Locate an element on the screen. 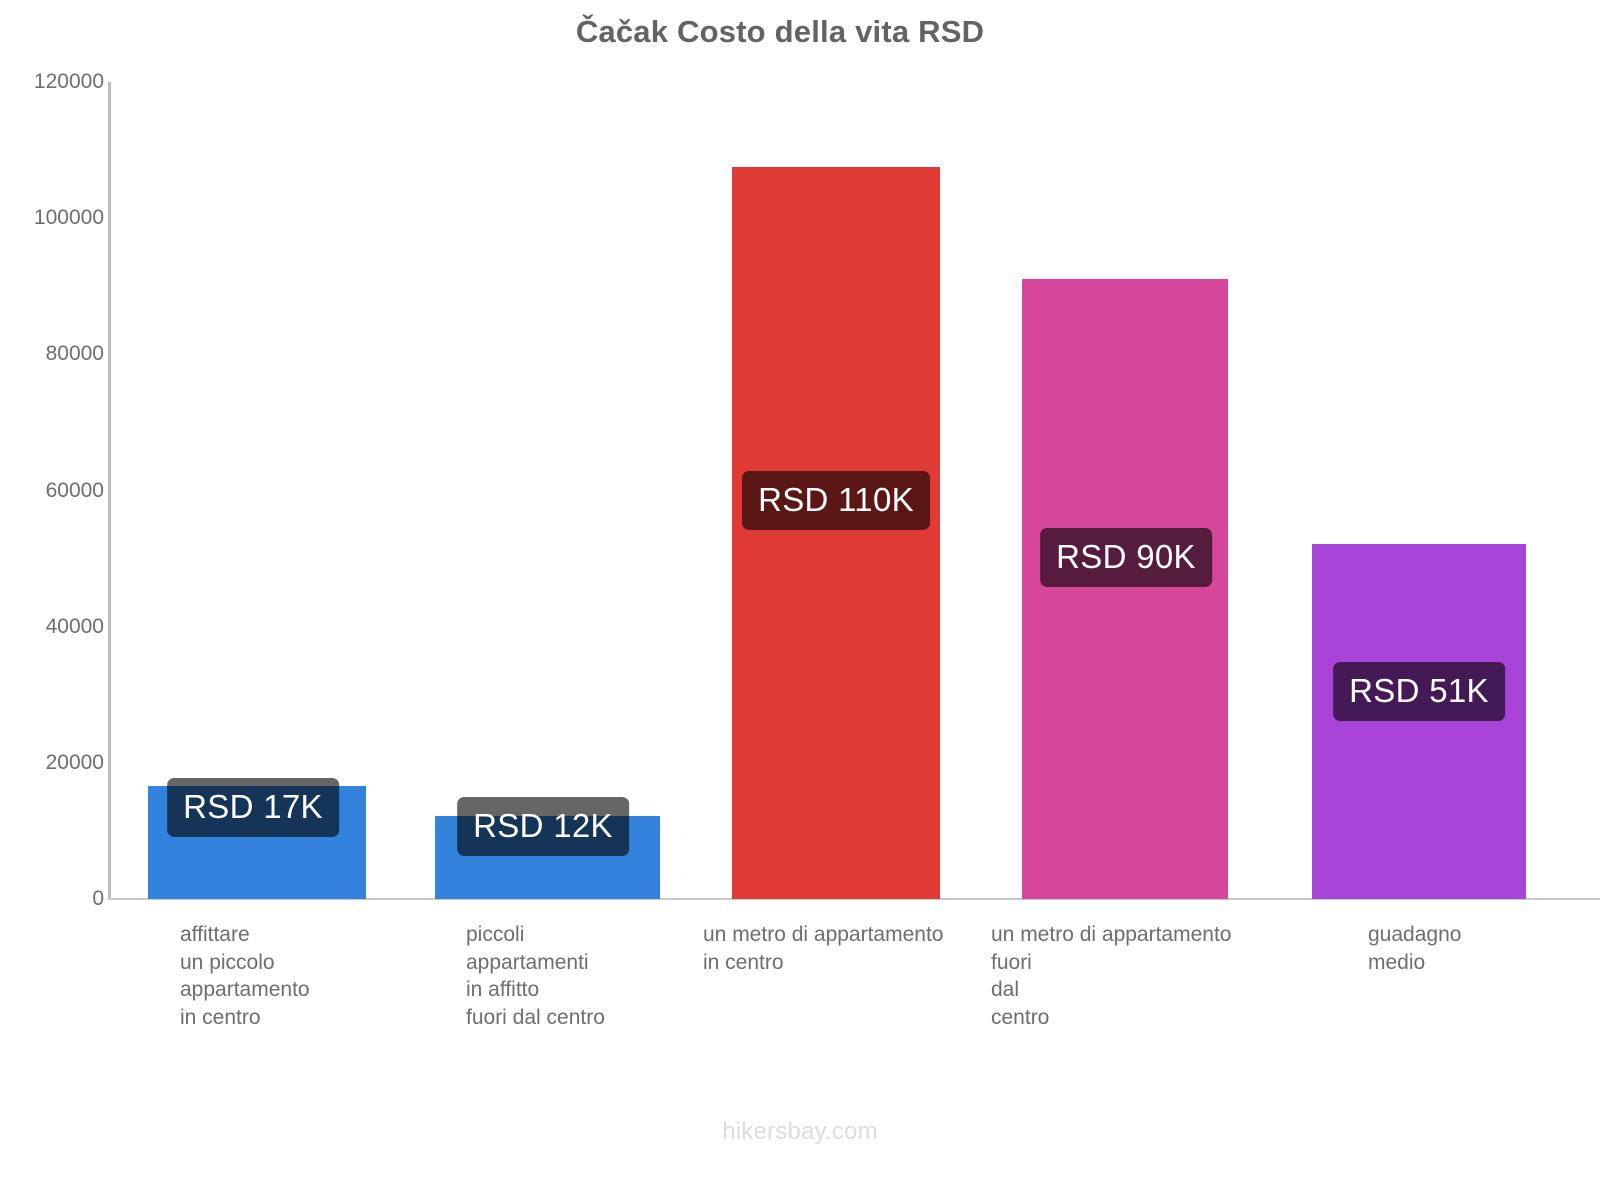 Image resolution: width=1600 pixels, height=1200 pixels. y-axis-tick-120000: 120000 is located at coordinates (68, 81).